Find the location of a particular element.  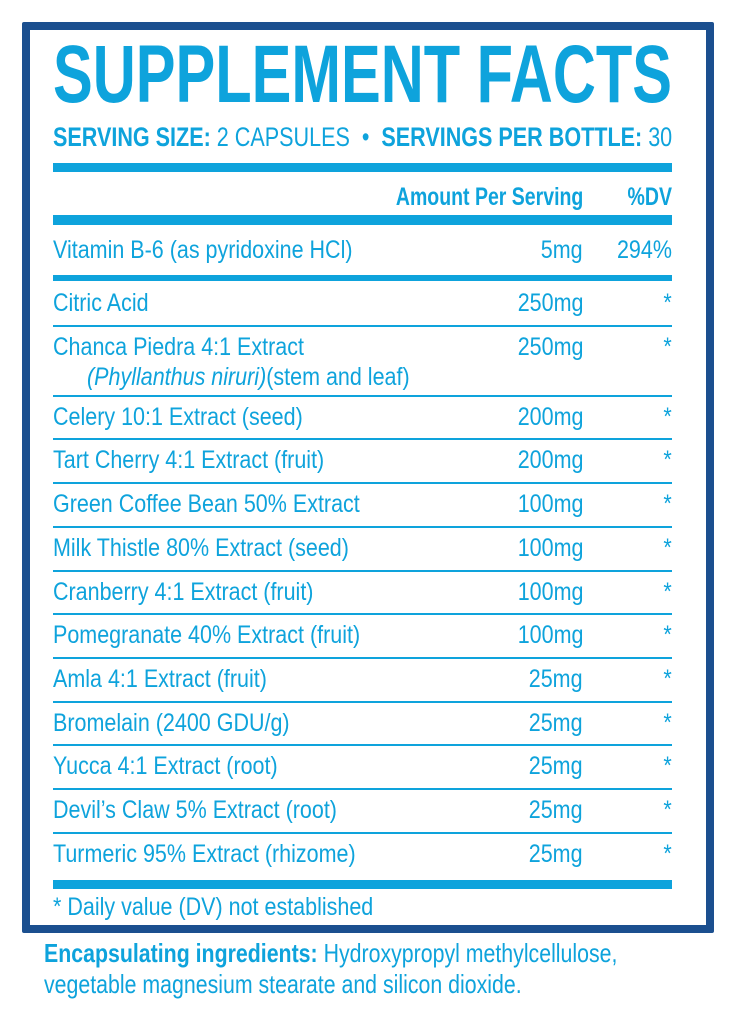

ingredient-name: Cranberry 4:1 Extract (fruit) is located at coordinates (183, 591).